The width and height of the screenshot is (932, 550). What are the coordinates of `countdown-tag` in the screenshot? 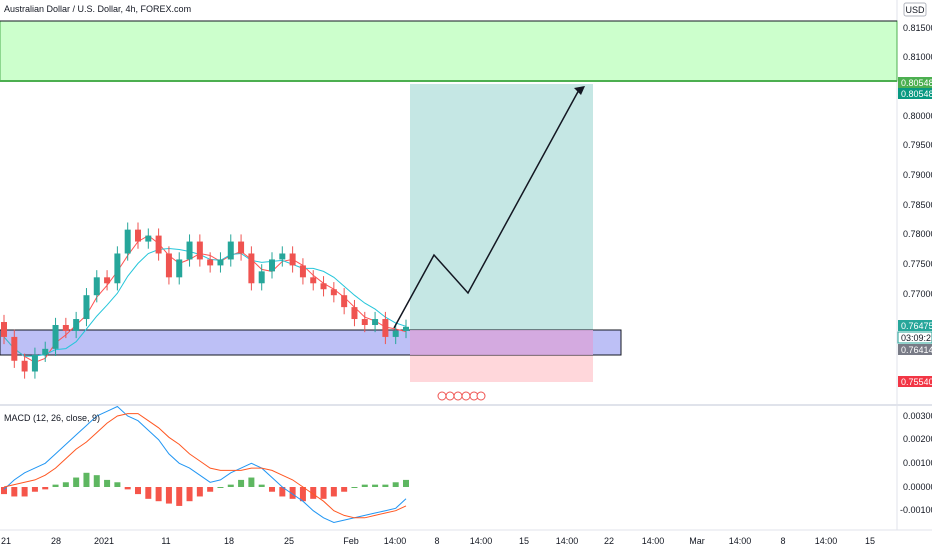 It's located at (914, 337).